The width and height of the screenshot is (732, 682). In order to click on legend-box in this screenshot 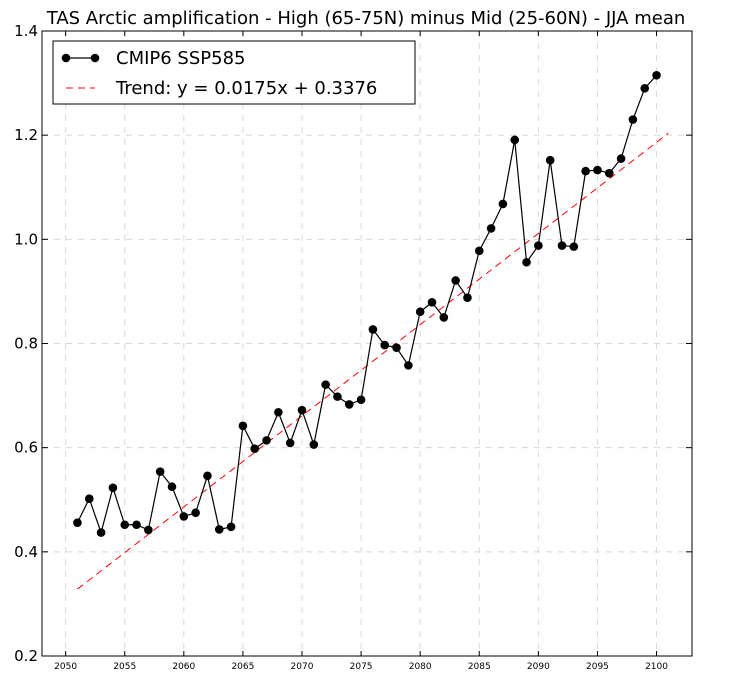, I will do `click(234, 72)`.